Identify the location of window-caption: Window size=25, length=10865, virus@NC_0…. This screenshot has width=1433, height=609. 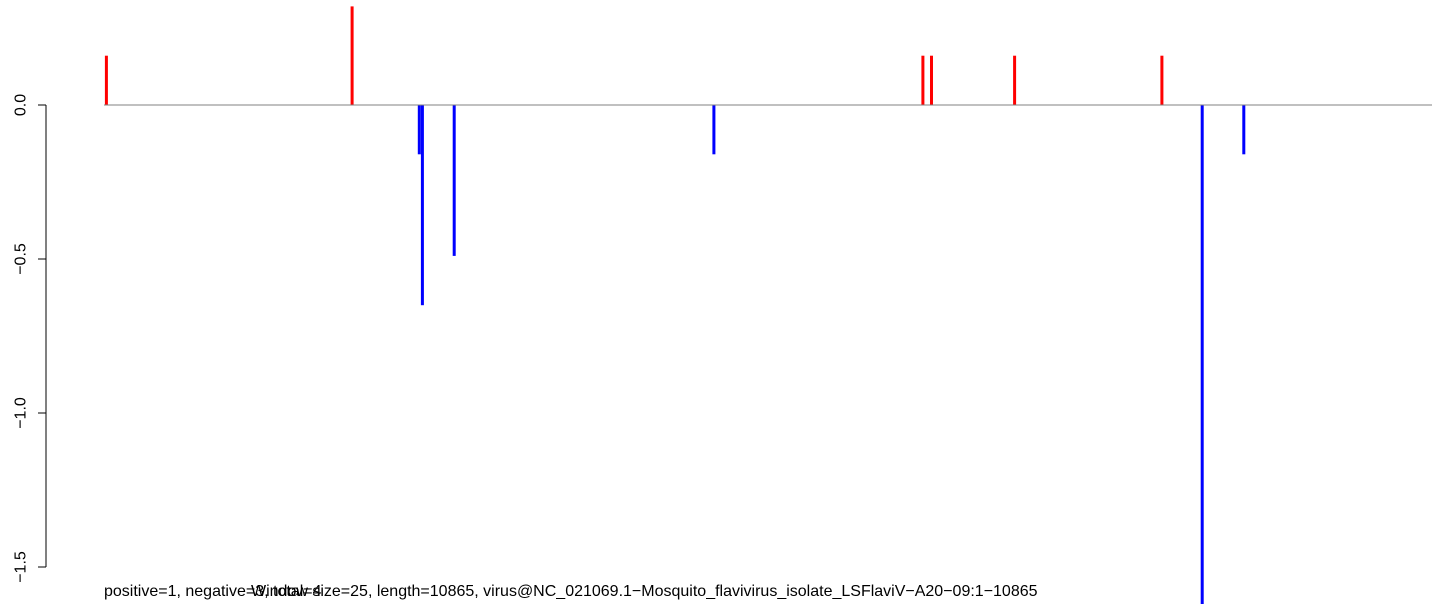
(644, 591).